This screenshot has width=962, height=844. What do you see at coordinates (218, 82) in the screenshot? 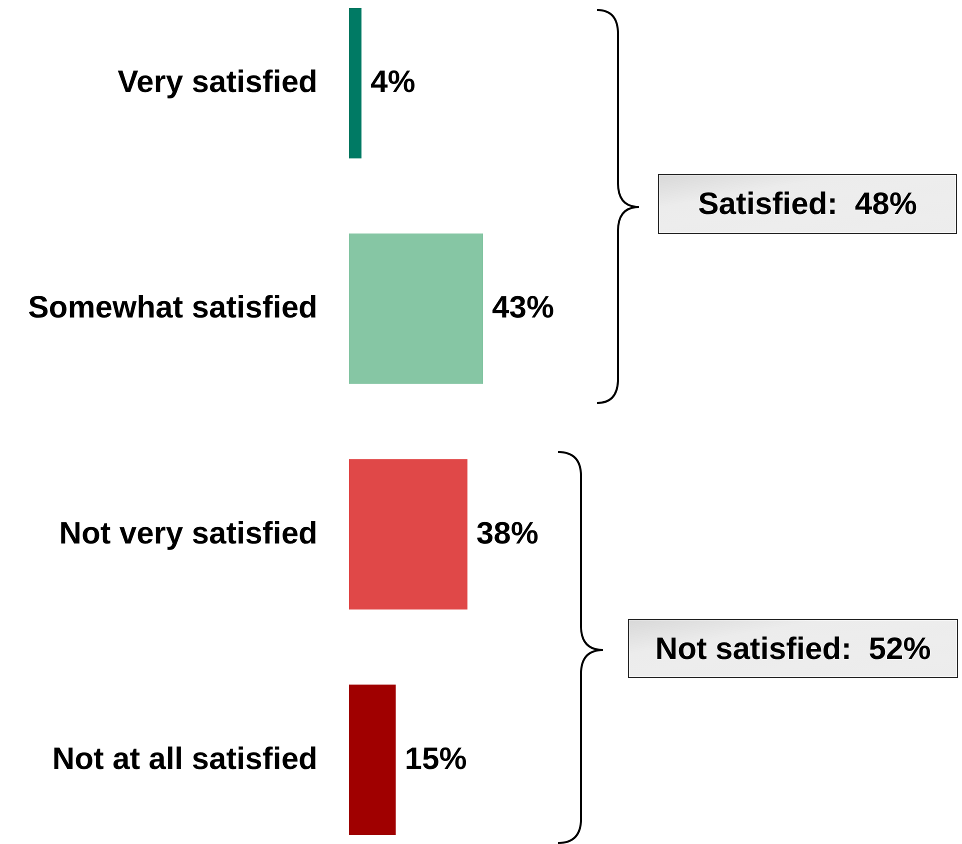
I see `y-tick-label: Very satisfied` at bounding box center [218, 82].